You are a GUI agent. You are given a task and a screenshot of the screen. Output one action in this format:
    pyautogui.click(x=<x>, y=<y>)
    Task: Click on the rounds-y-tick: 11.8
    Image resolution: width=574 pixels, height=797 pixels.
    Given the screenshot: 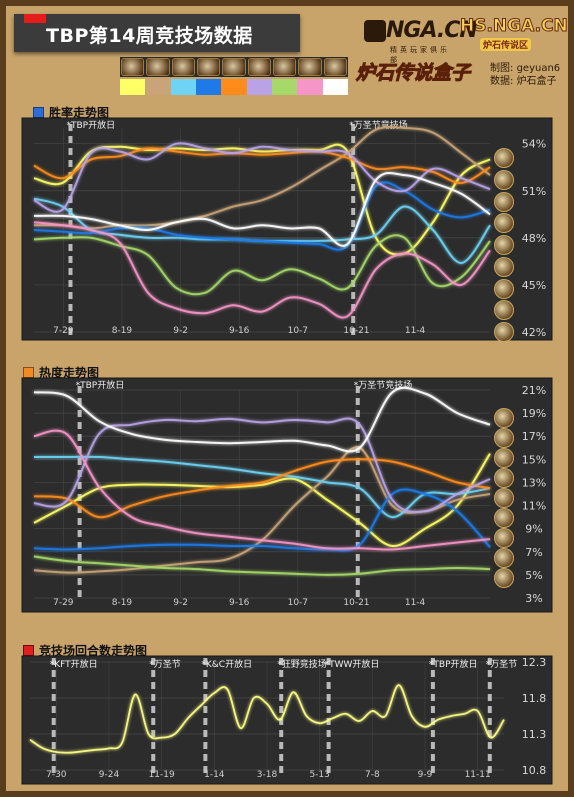 What is the action you would take?
    pyautogui.click(x=534, y=698)
    